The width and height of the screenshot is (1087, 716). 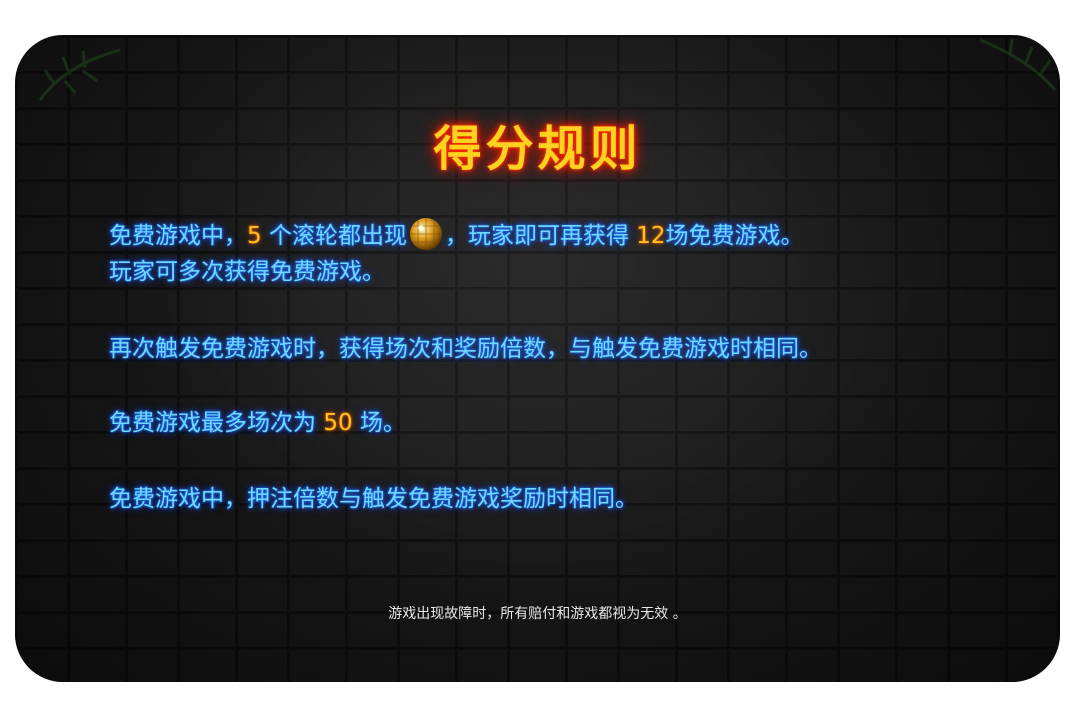 I want to click on rule-text: 场免费游戏。, so click(x=734, y=236).